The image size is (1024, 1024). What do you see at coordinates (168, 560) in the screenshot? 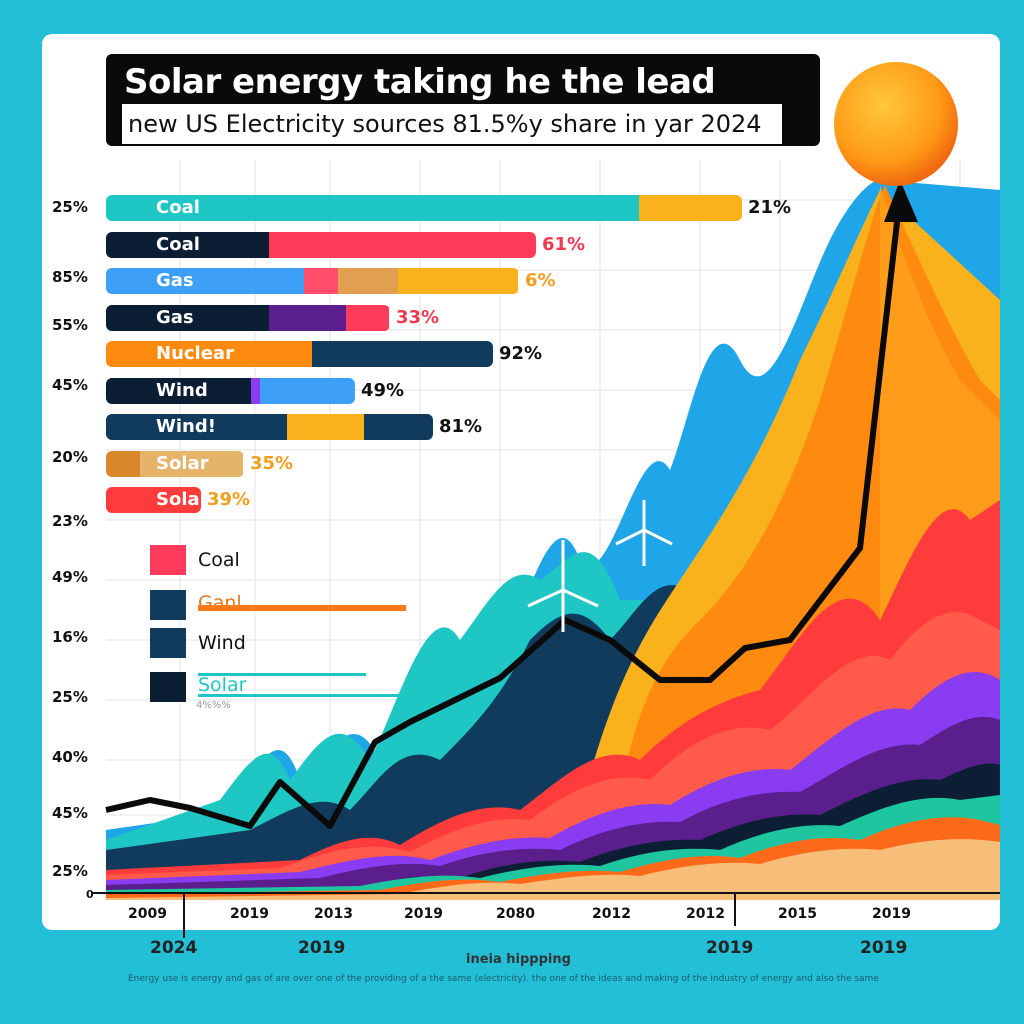
I see `legend-swatch-coal` at bounding box center [168, 560].